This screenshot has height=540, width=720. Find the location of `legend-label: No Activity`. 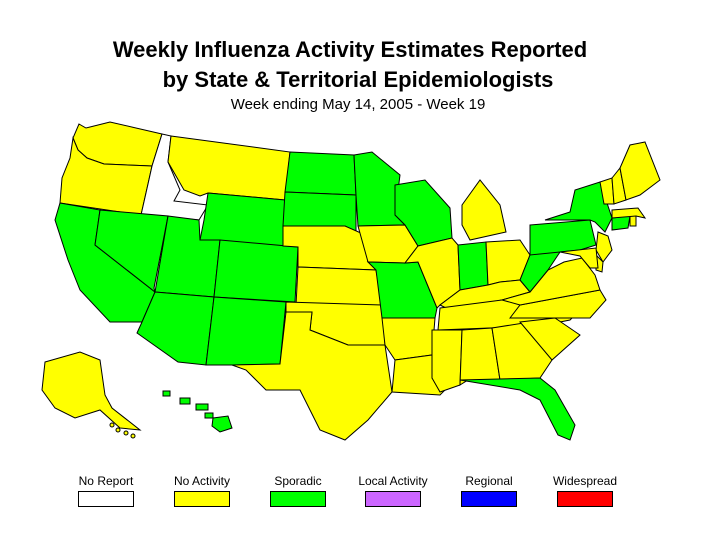

legend-label: No Activity is located at coordinates (201, 481).